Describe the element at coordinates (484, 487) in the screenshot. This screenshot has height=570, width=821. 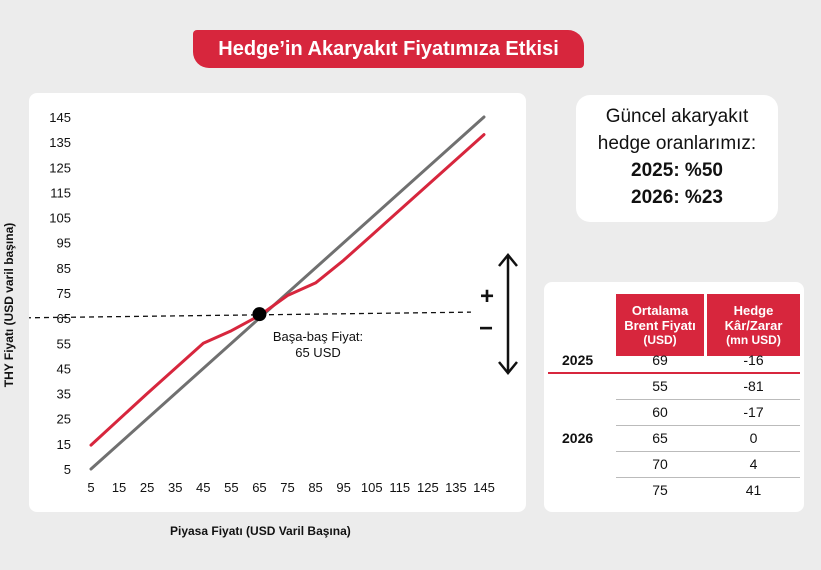
I see `x-tick-label: 145` at that location.